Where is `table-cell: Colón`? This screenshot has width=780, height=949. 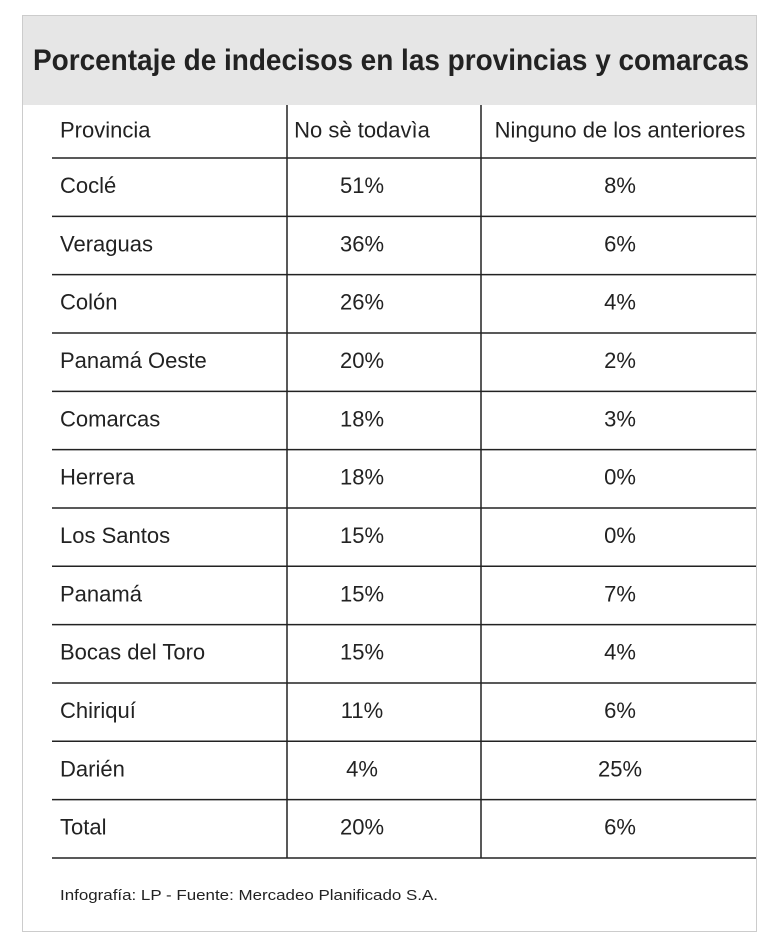 table-cell: Colón is located at coordinates (88, 302).